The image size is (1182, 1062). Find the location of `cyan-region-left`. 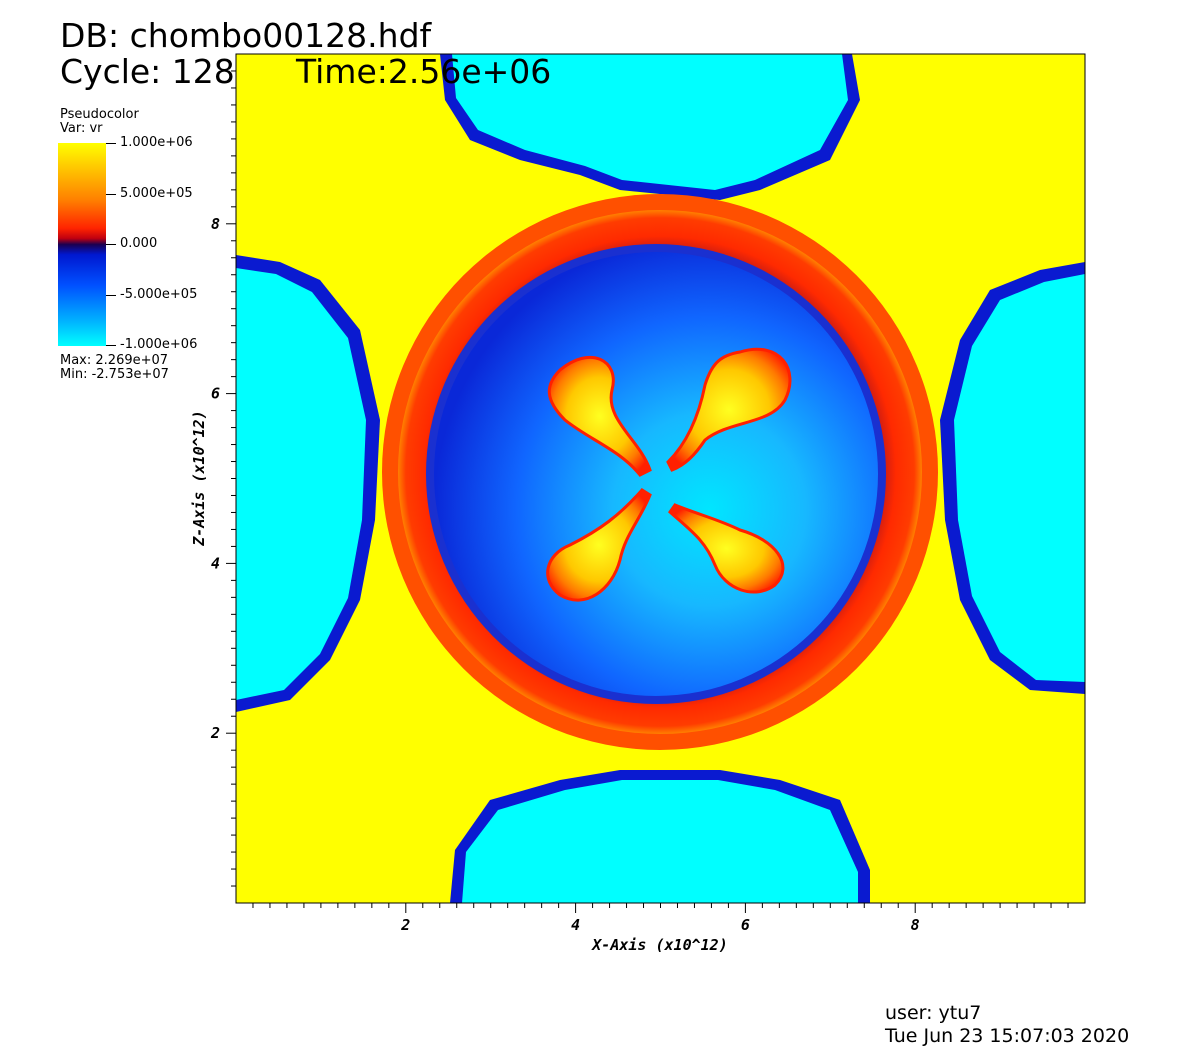

cyan-region-left is located at coordinates (308, 483).